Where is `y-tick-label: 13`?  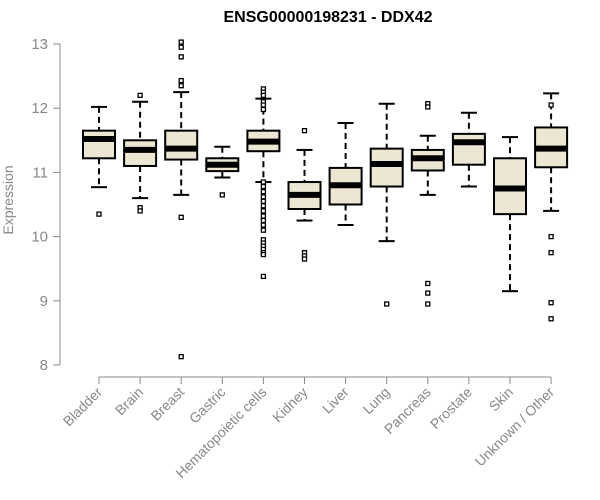 y-tick-label: 13 is located at coordinates (39, 44).